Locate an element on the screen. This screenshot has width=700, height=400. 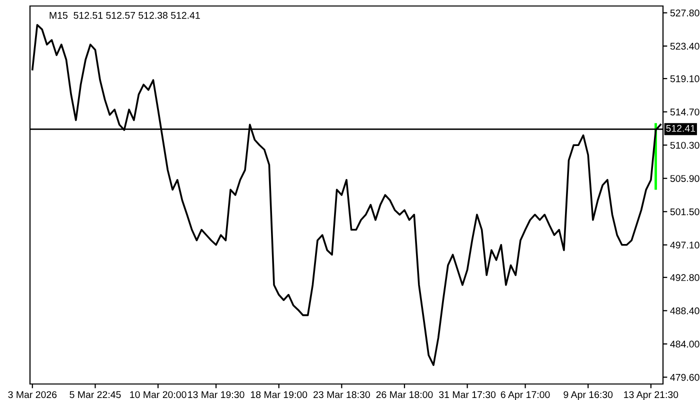
y-tick-label: 523.40 is located at coordinates (685, 46).